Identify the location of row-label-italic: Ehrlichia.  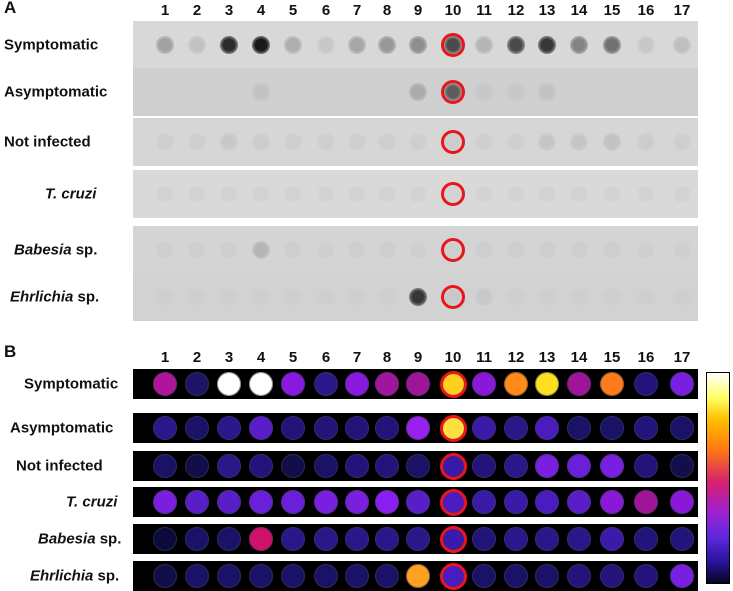
(42, 297).